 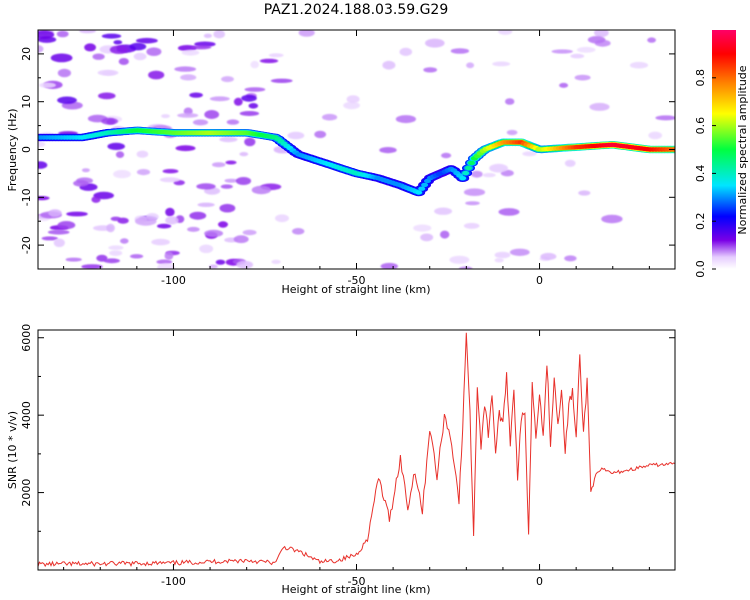 I want to click on spectrogram-ytick-label: 0, so click(x=26, y=149).